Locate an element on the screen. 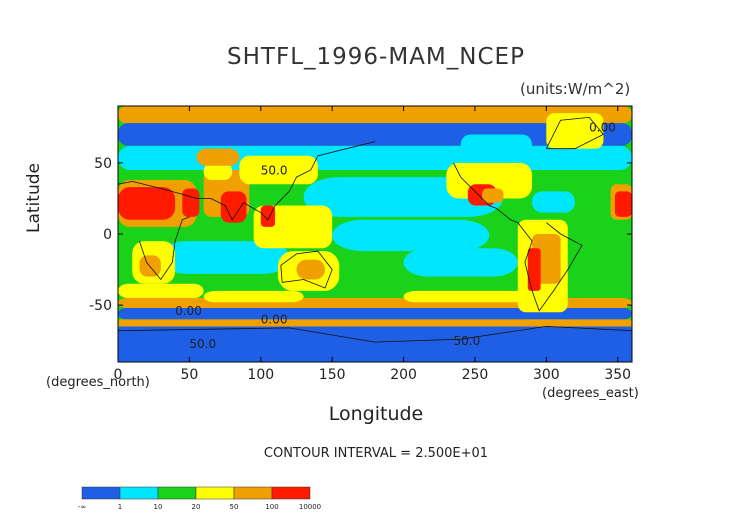 Image resolution: width=752 pixels, height=532 pixels. x-tick-label: 0 is located at coordinates (118, 375).